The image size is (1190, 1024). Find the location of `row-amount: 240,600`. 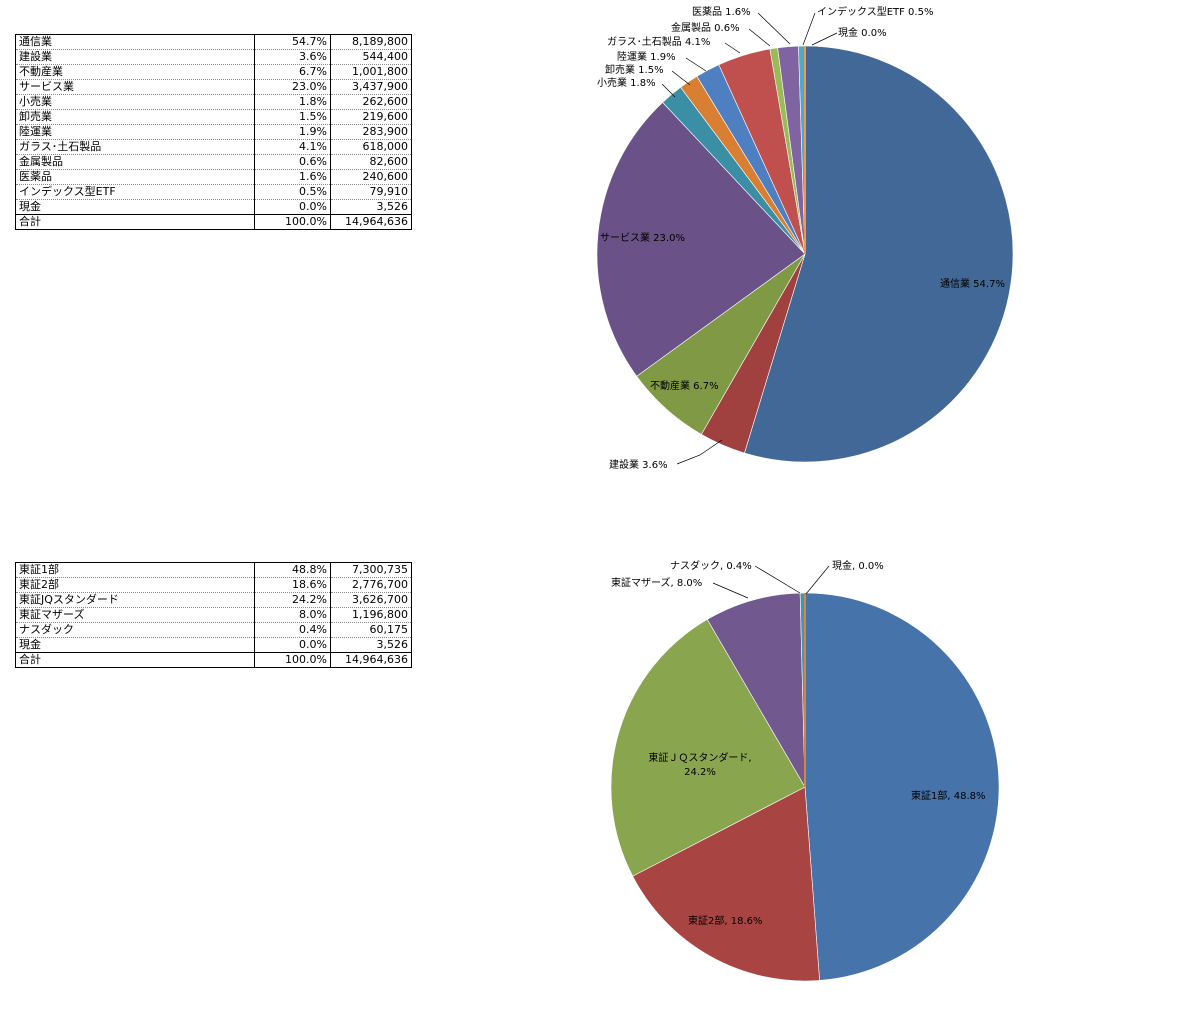

row-amount: 240,600 is located at coordinates (371, 177).